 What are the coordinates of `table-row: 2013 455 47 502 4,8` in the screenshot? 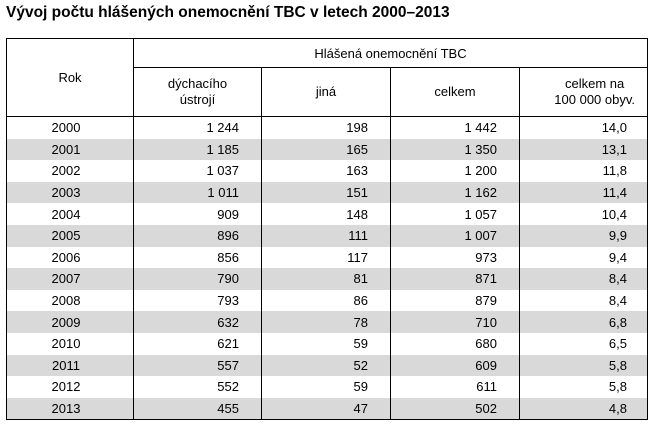 It's located at (327, 409).